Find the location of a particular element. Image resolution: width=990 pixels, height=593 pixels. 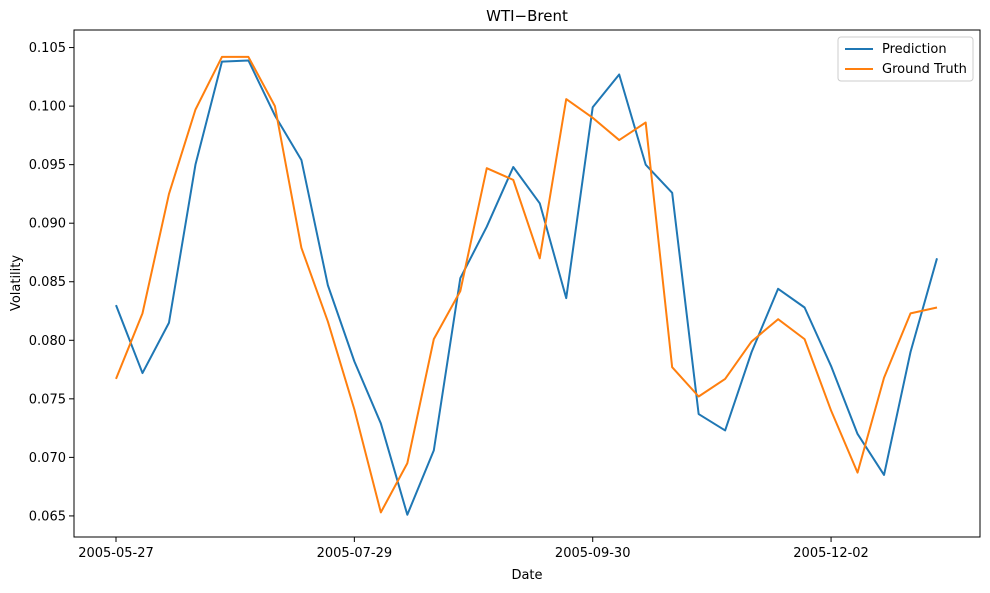

y-tick-label: 0.075 is located at coordinates (47, 399).